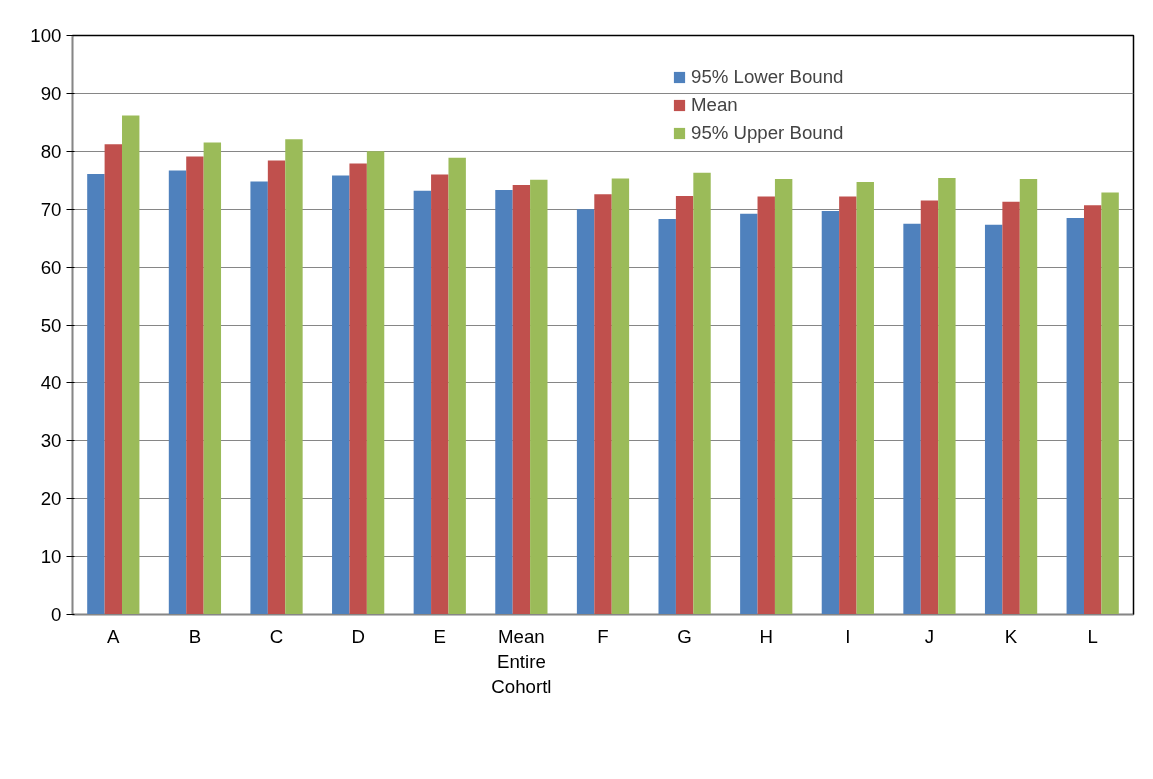 This screenshot has height=779, width=1153. I want to click on x-tick-label: A, so click(114, 636).